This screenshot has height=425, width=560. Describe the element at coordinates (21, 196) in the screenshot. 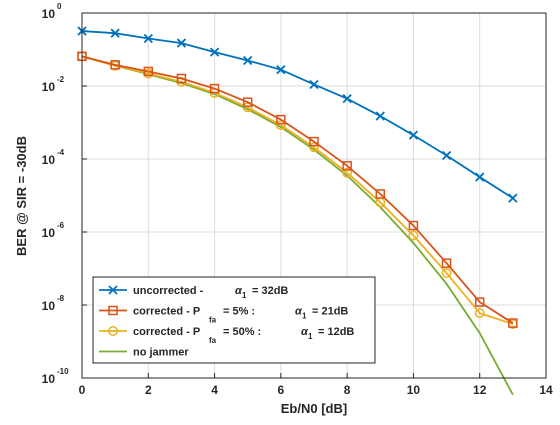

I see `y-axis-label: BER @ SIR = -30dB` at that location.